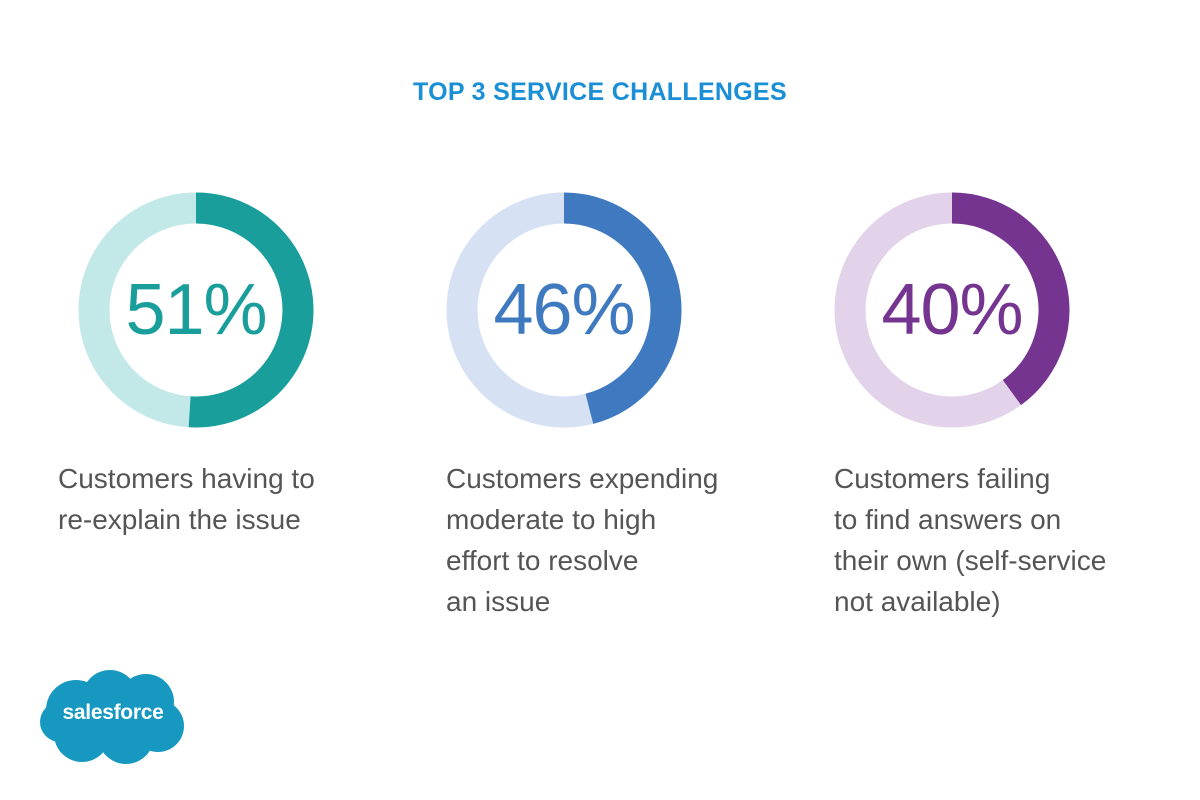 The width and height of the screenshot is (1200, 800). I want to click on cloud-icon, so click(112, 717).